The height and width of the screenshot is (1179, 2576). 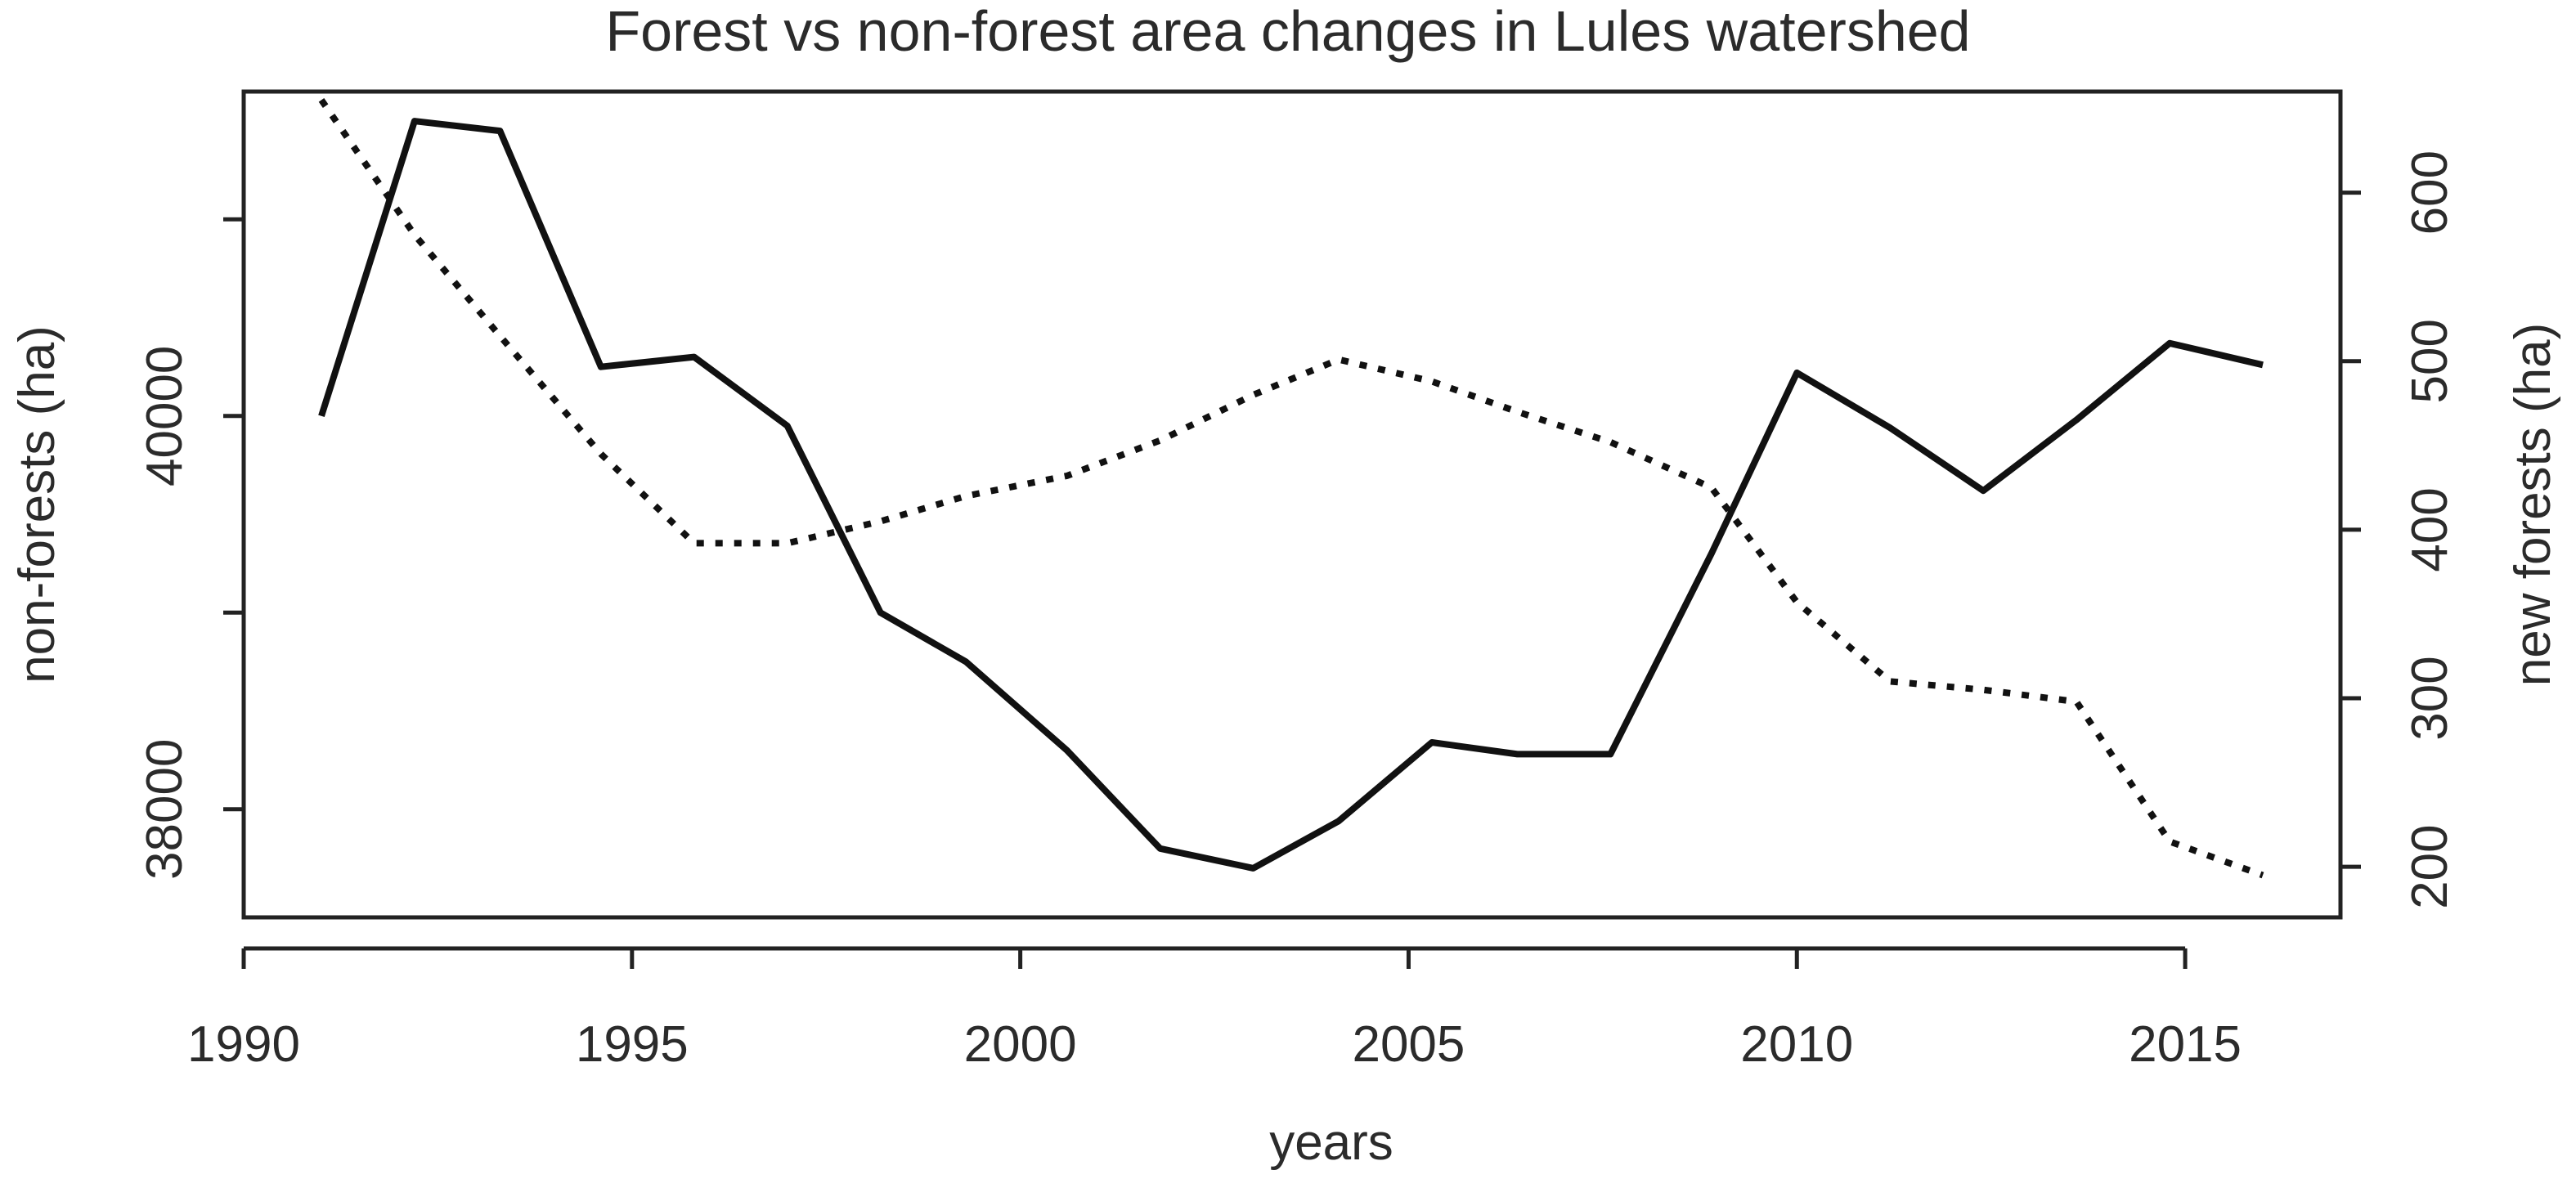 I want to click on y-axis-left-label: non-forests (ha), so click(x=37, y=504).